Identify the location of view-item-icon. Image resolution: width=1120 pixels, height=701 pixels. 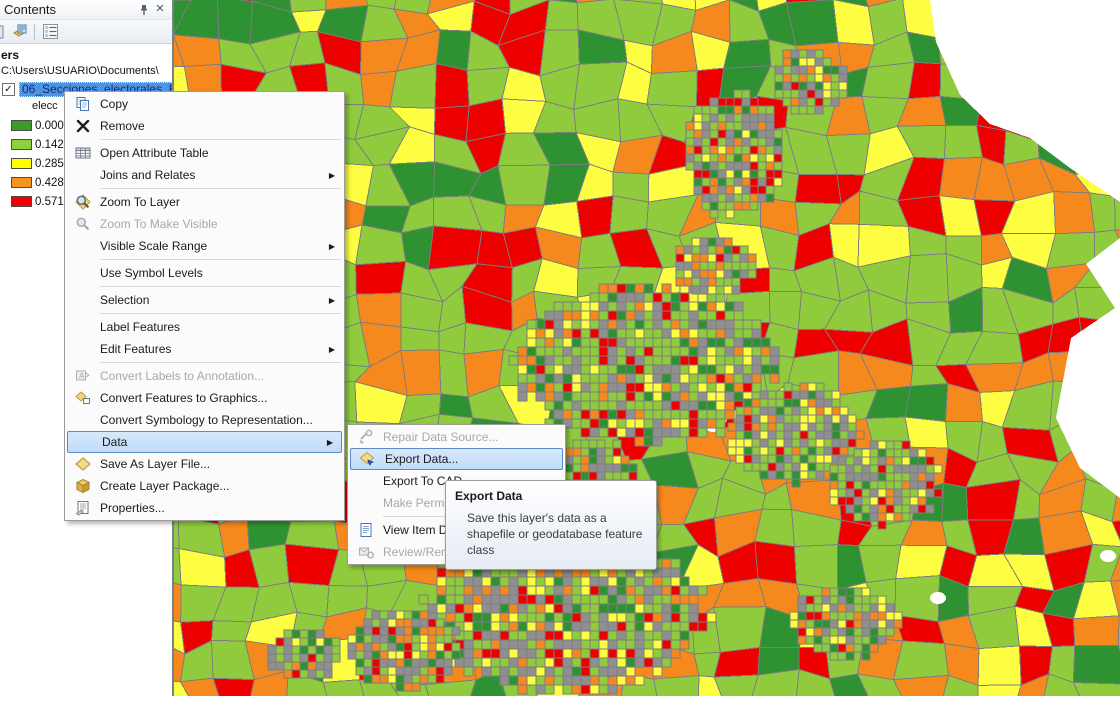
(366, 530).